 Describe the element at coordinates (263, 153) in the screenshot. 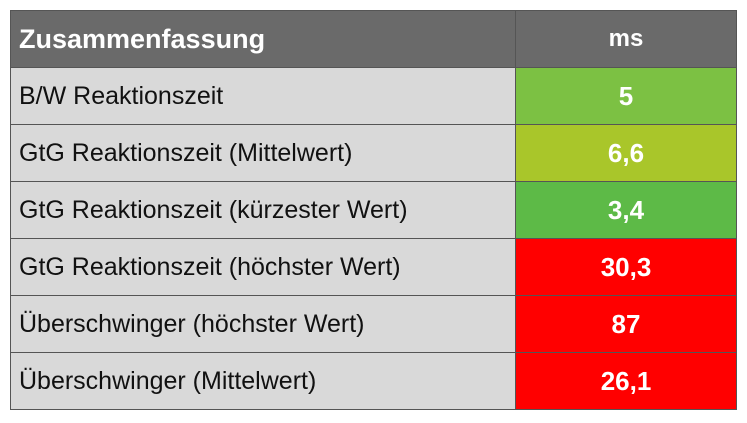

I see `label-cell: GtG Reaktionszeit (Mittelwert)` at that location.